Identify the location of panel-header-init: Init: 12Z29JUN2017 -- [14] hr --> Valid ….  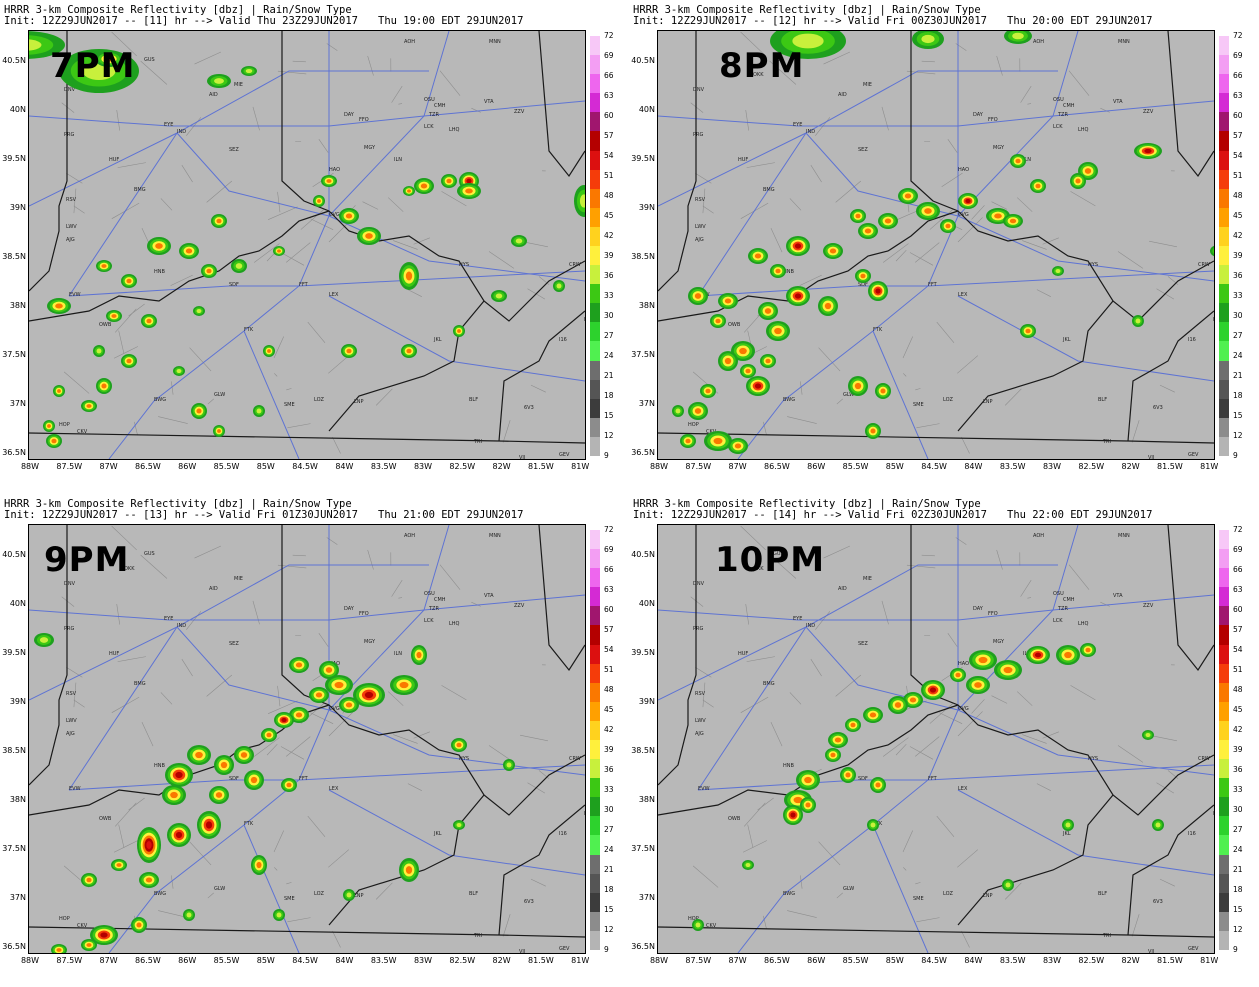
(892, 515).